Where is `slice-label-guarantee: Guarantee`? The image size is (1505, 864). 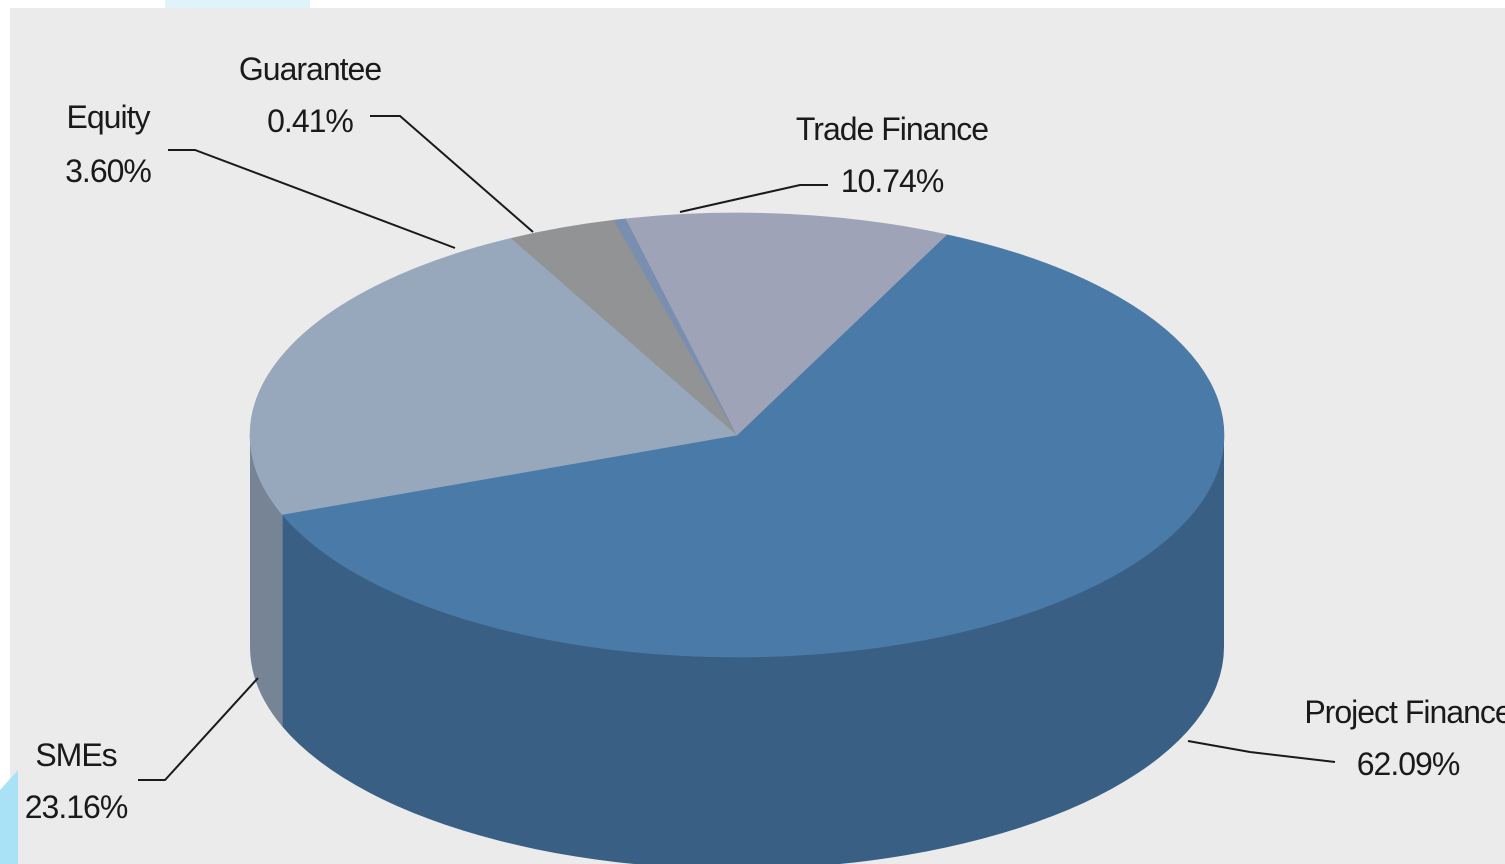
slice-label-guarantee: Guarantee is located at coordinates (310, 69).